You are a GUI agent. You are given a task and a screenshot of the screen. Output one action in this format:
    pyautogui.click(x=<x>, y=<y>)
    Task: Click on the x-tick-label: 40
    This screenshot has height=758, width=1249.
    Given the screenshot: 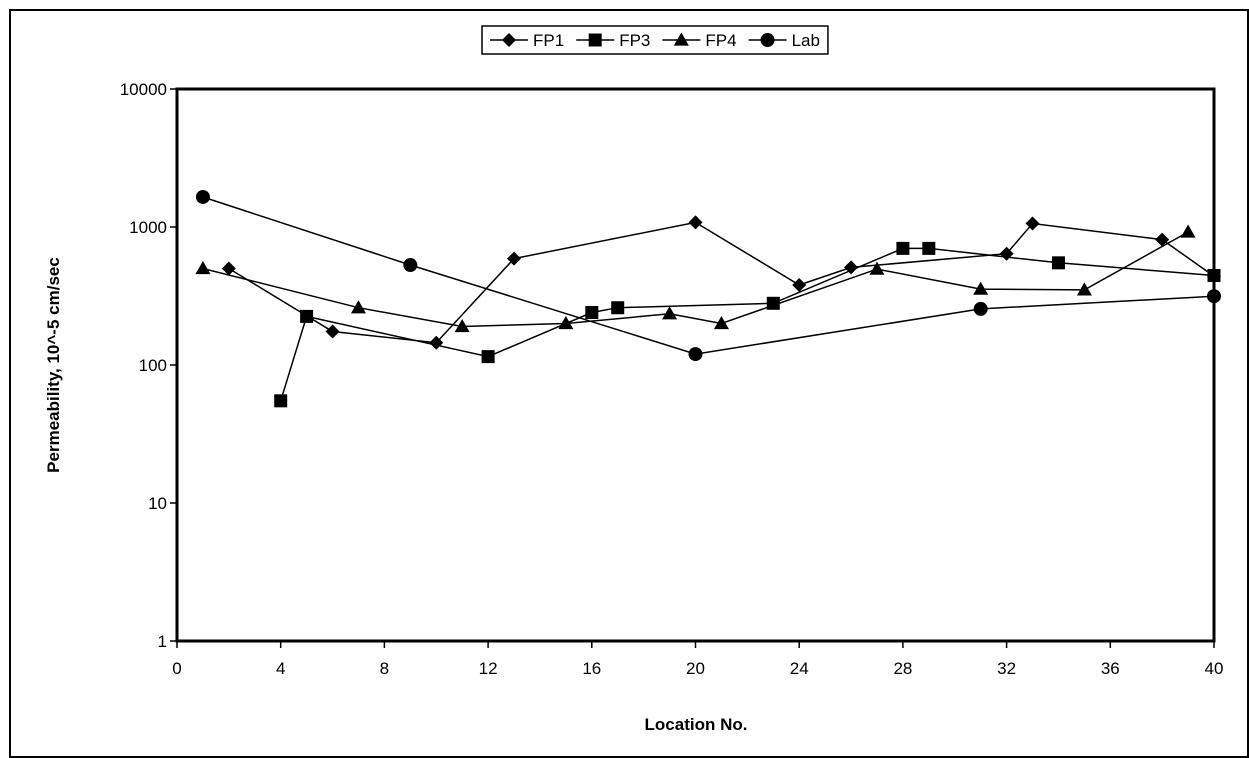 What is the action you would take?
    pyautogui.click(x=1214, y=668)
    